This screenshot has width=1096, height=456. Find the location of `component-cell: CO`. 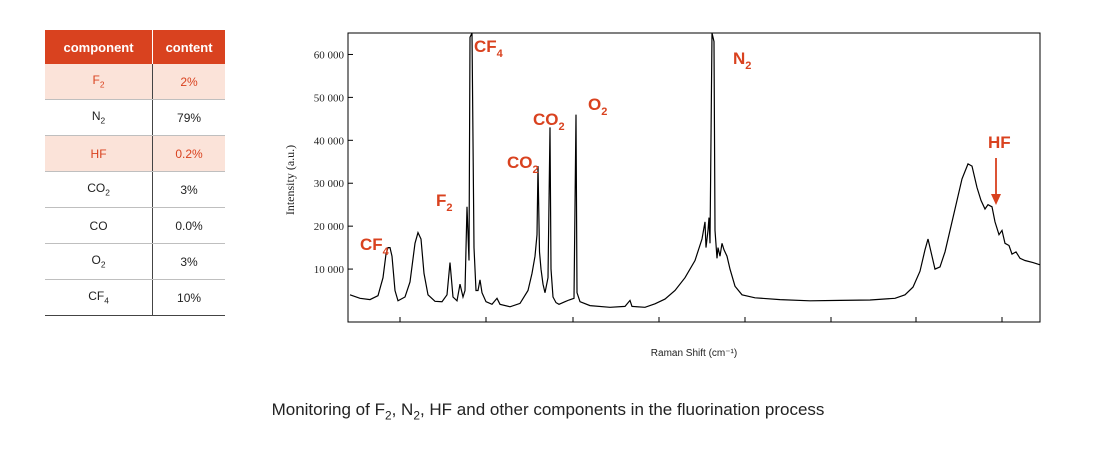

component-cell: CO is located at coordinates (99, 225).